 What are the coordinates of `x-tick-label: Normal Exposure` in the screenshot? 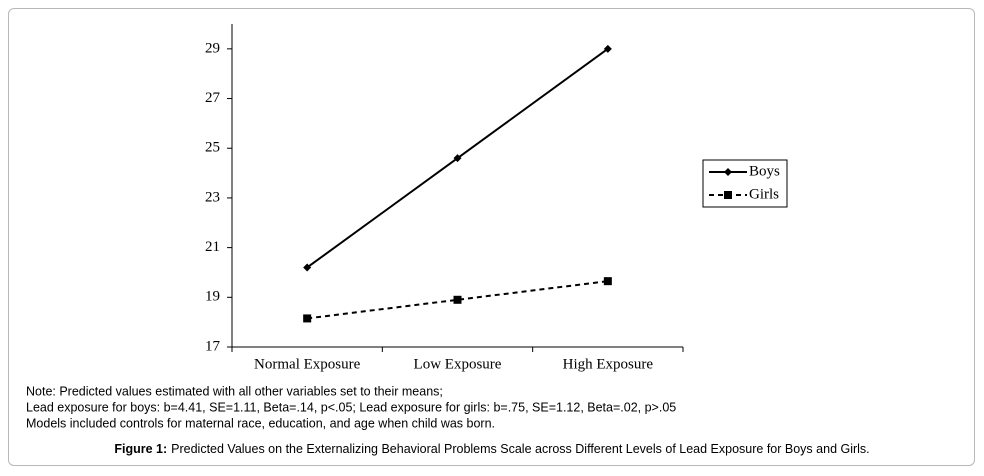 It's located at (307, 364).